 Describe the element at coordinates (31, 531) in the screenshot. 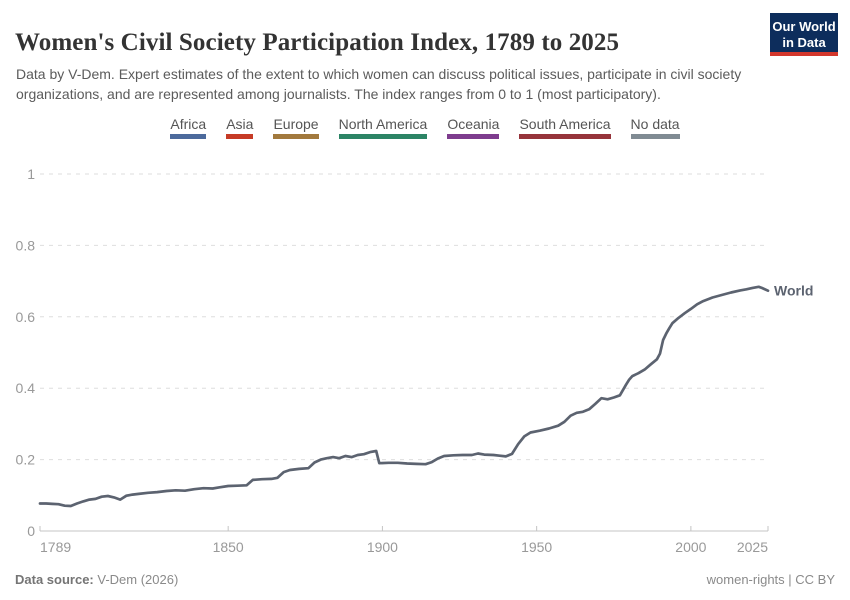

I see `y-tick-label: 0` at that location.